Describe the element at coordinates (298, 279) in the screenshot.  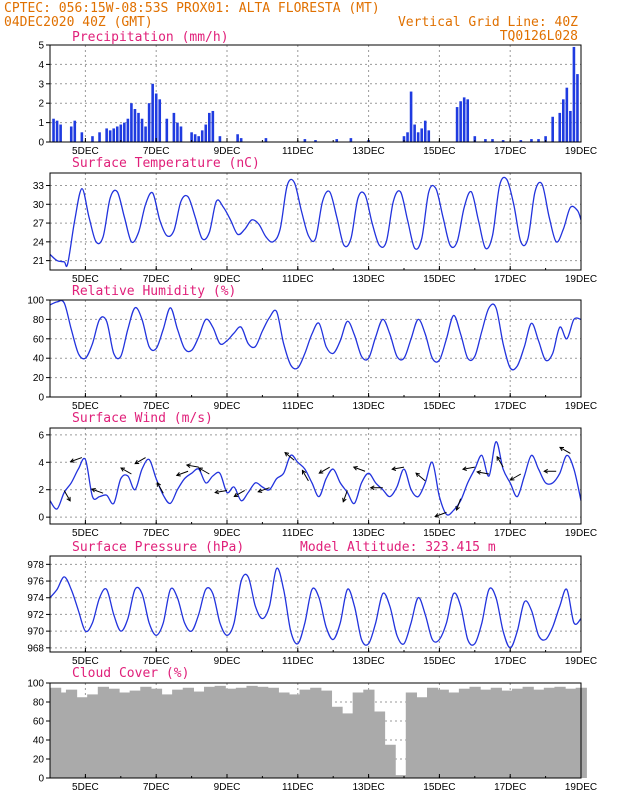
I see `temperature-xtick-label: 11DEC` at that location.